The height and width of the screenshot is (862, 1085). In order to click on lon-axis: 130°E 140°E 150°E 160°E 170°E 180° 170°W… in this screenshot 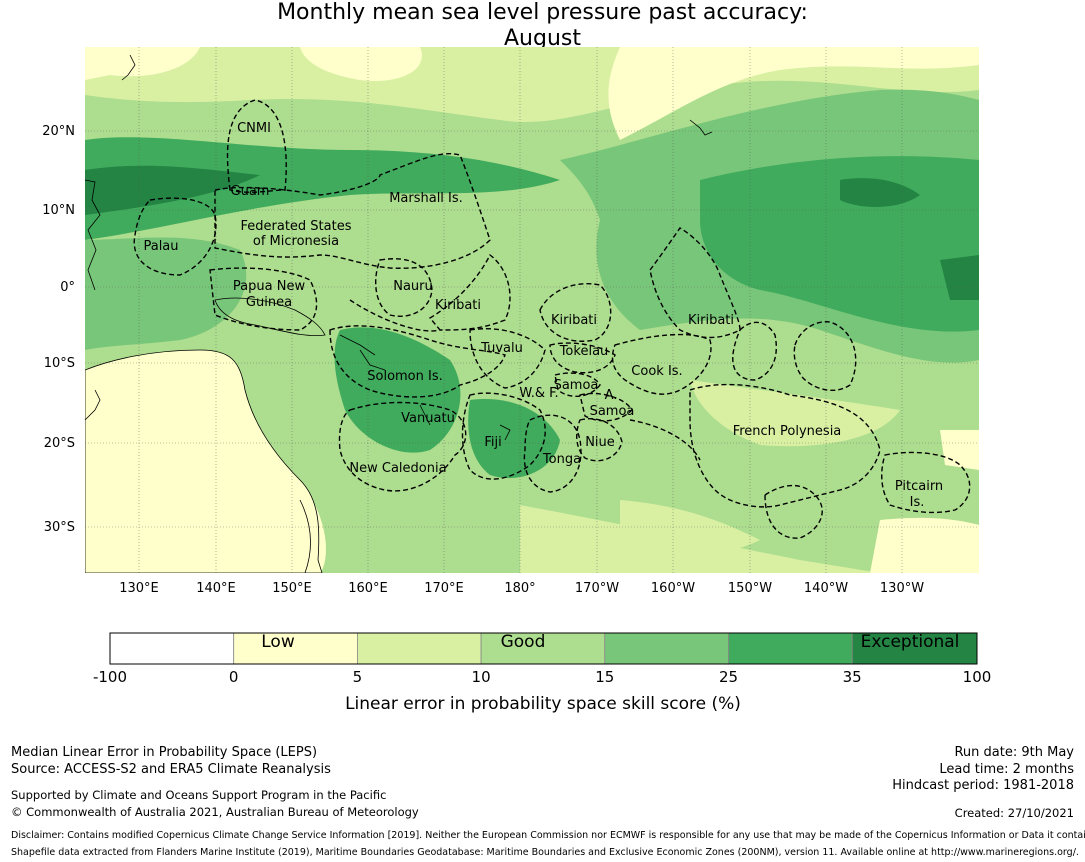, I will do `click(521, 588)`.